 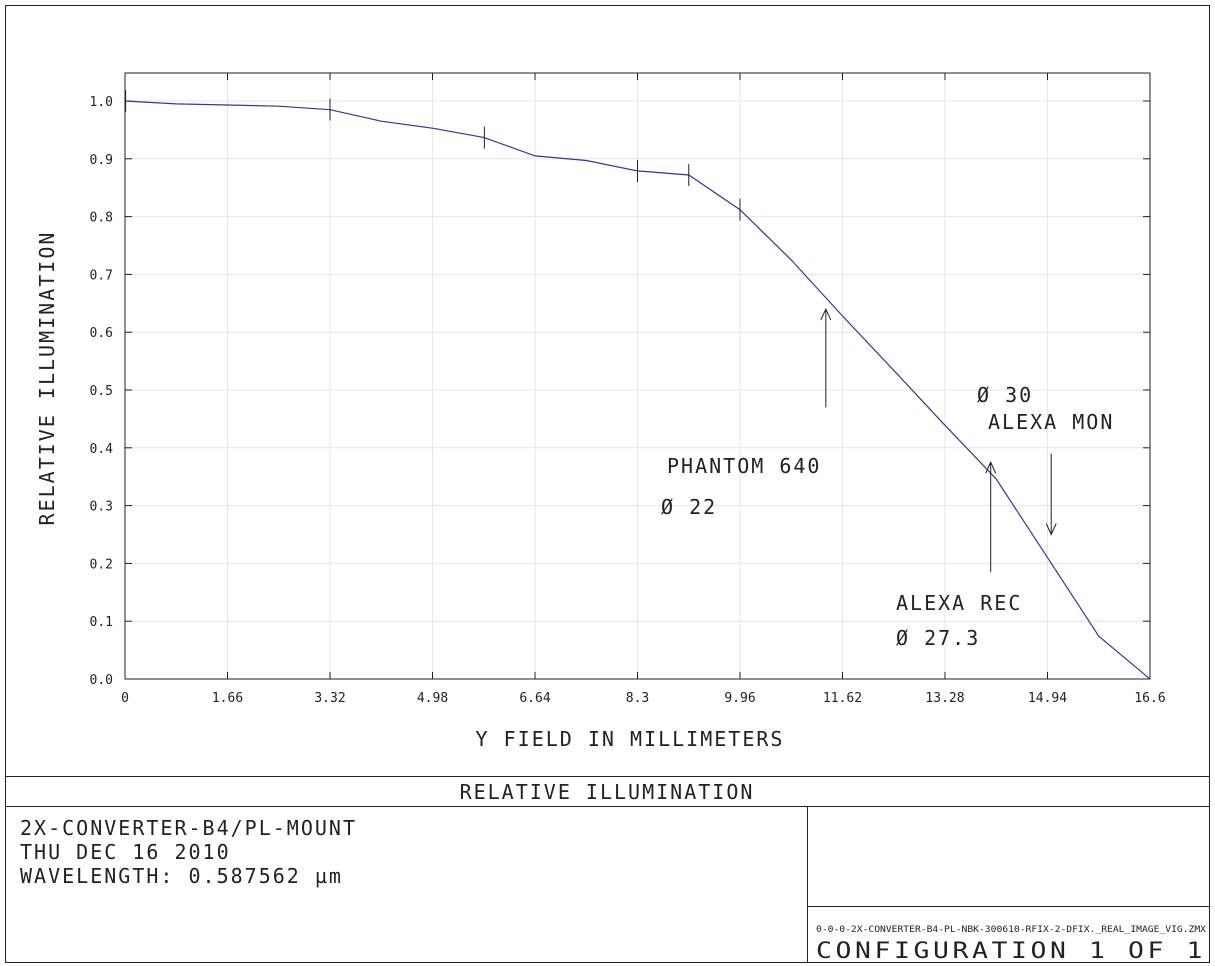 What do you see at coordinates (101, 333) in the screenshot?
I see `y-tick-label: 0.6` at bounding box center [101, 333].